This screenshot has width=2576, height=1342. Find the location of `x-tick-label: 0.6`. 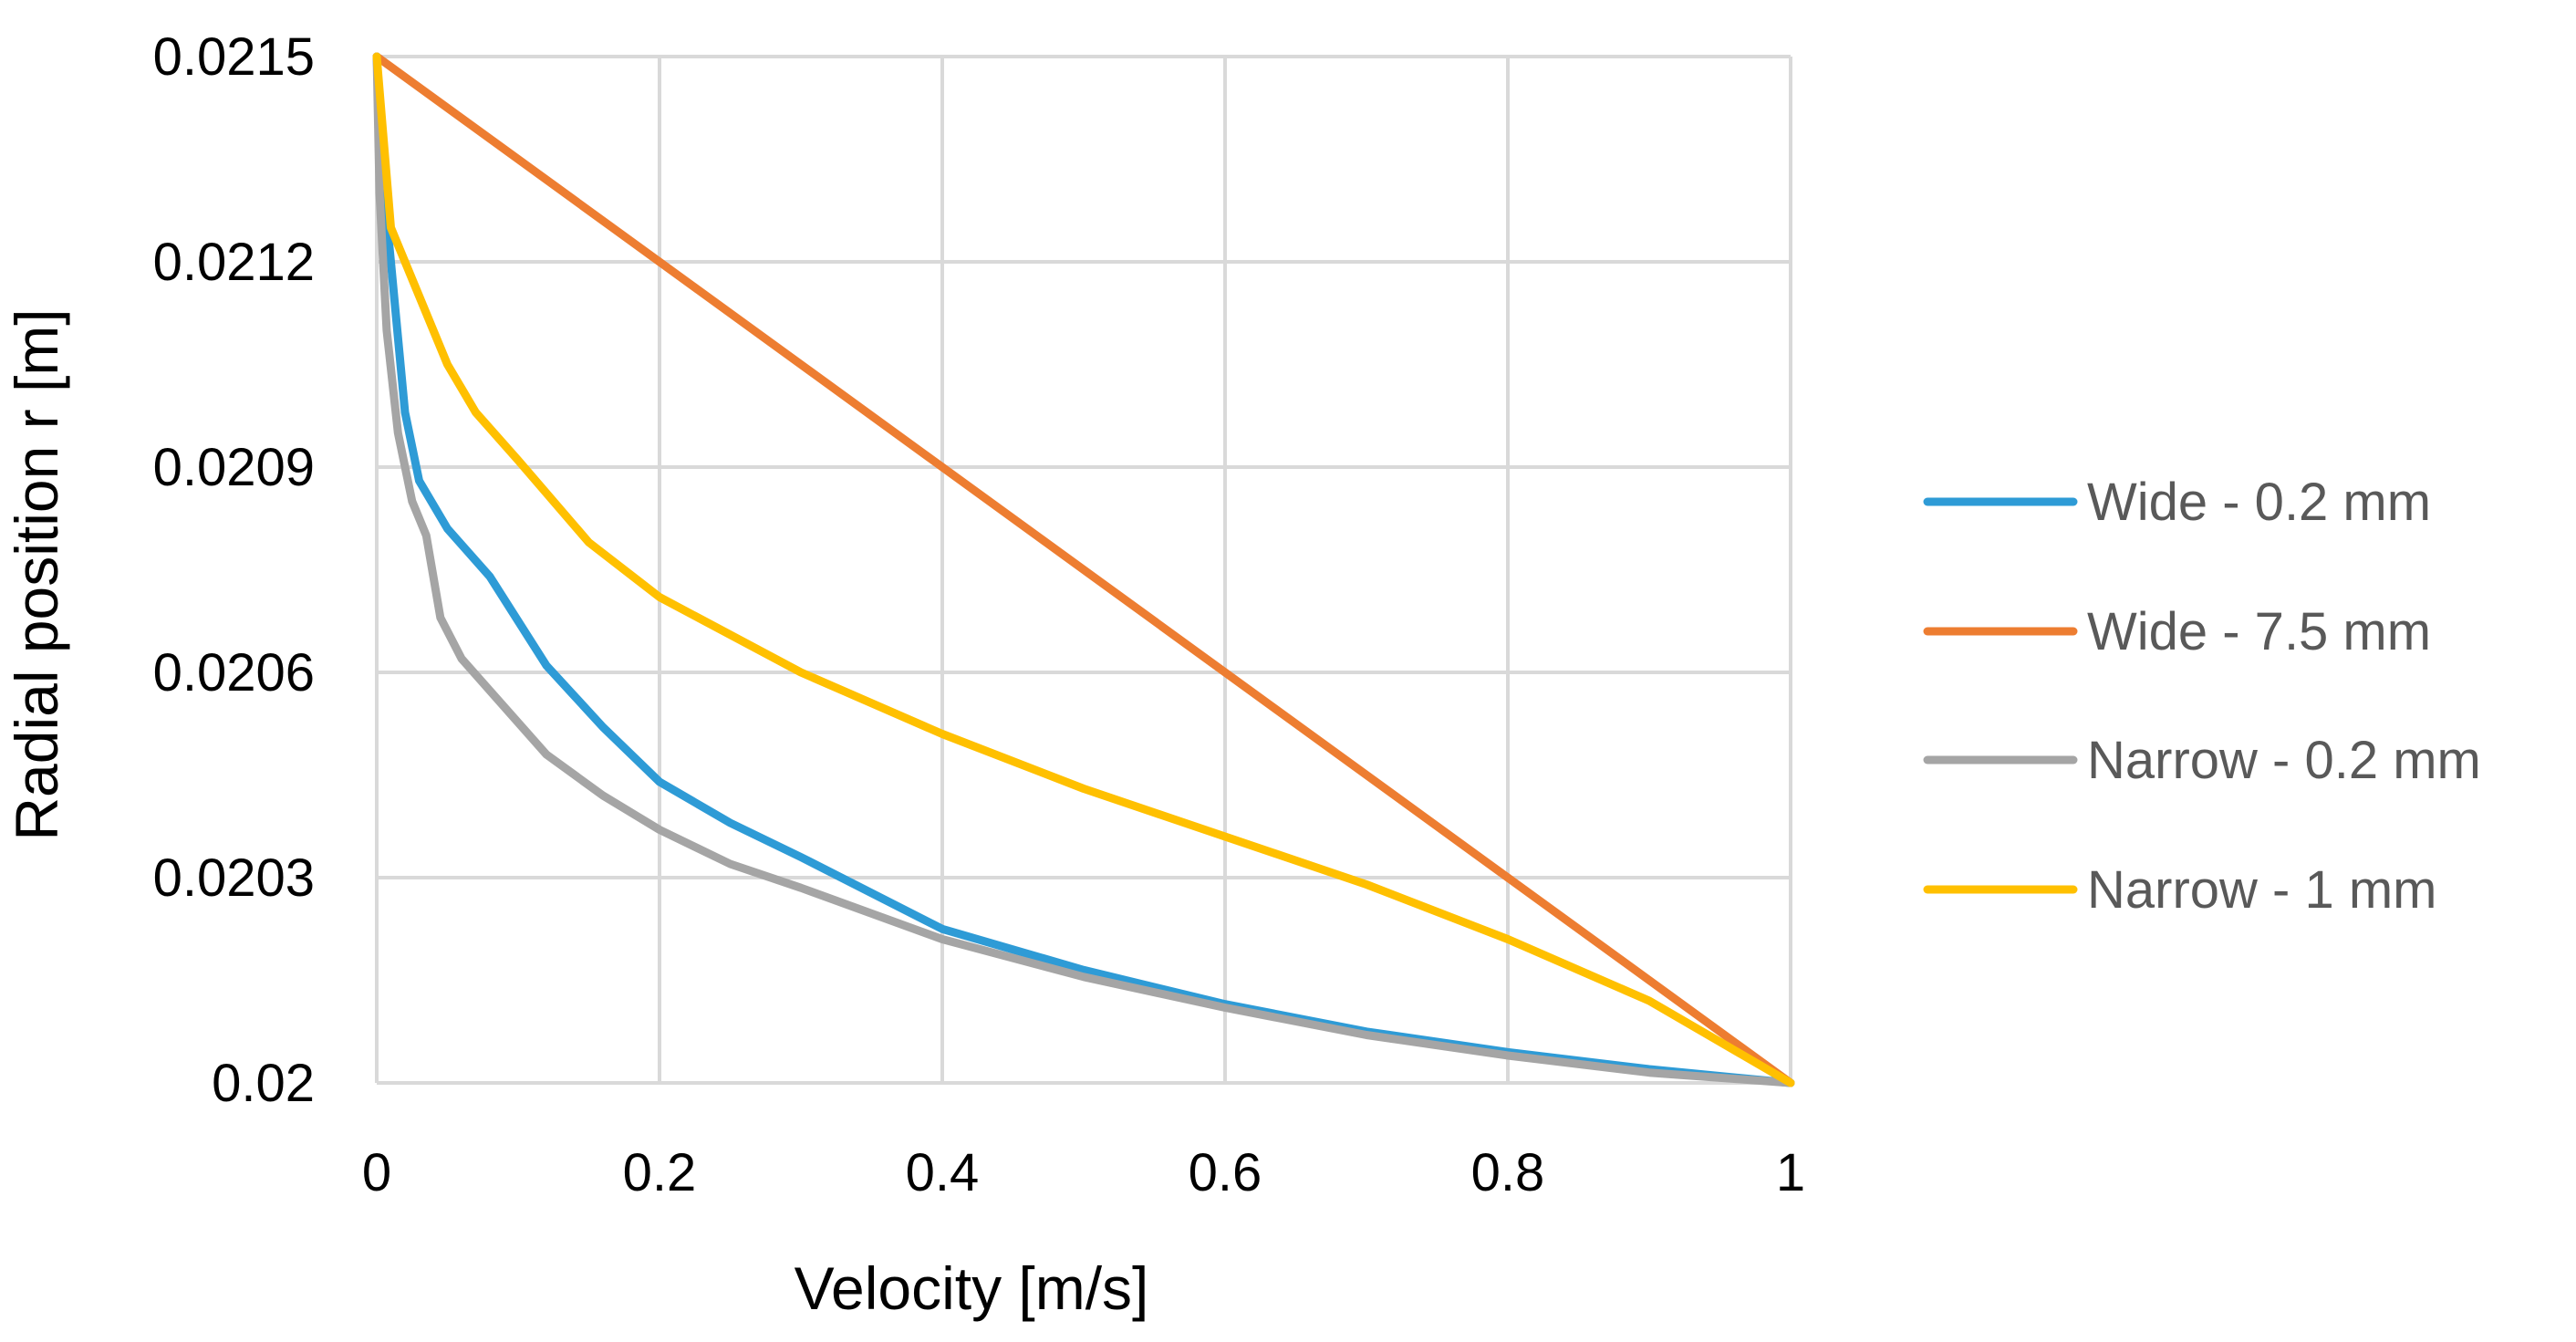

x-tick-label: 0.6 is located at coordinates (1225, 1172).